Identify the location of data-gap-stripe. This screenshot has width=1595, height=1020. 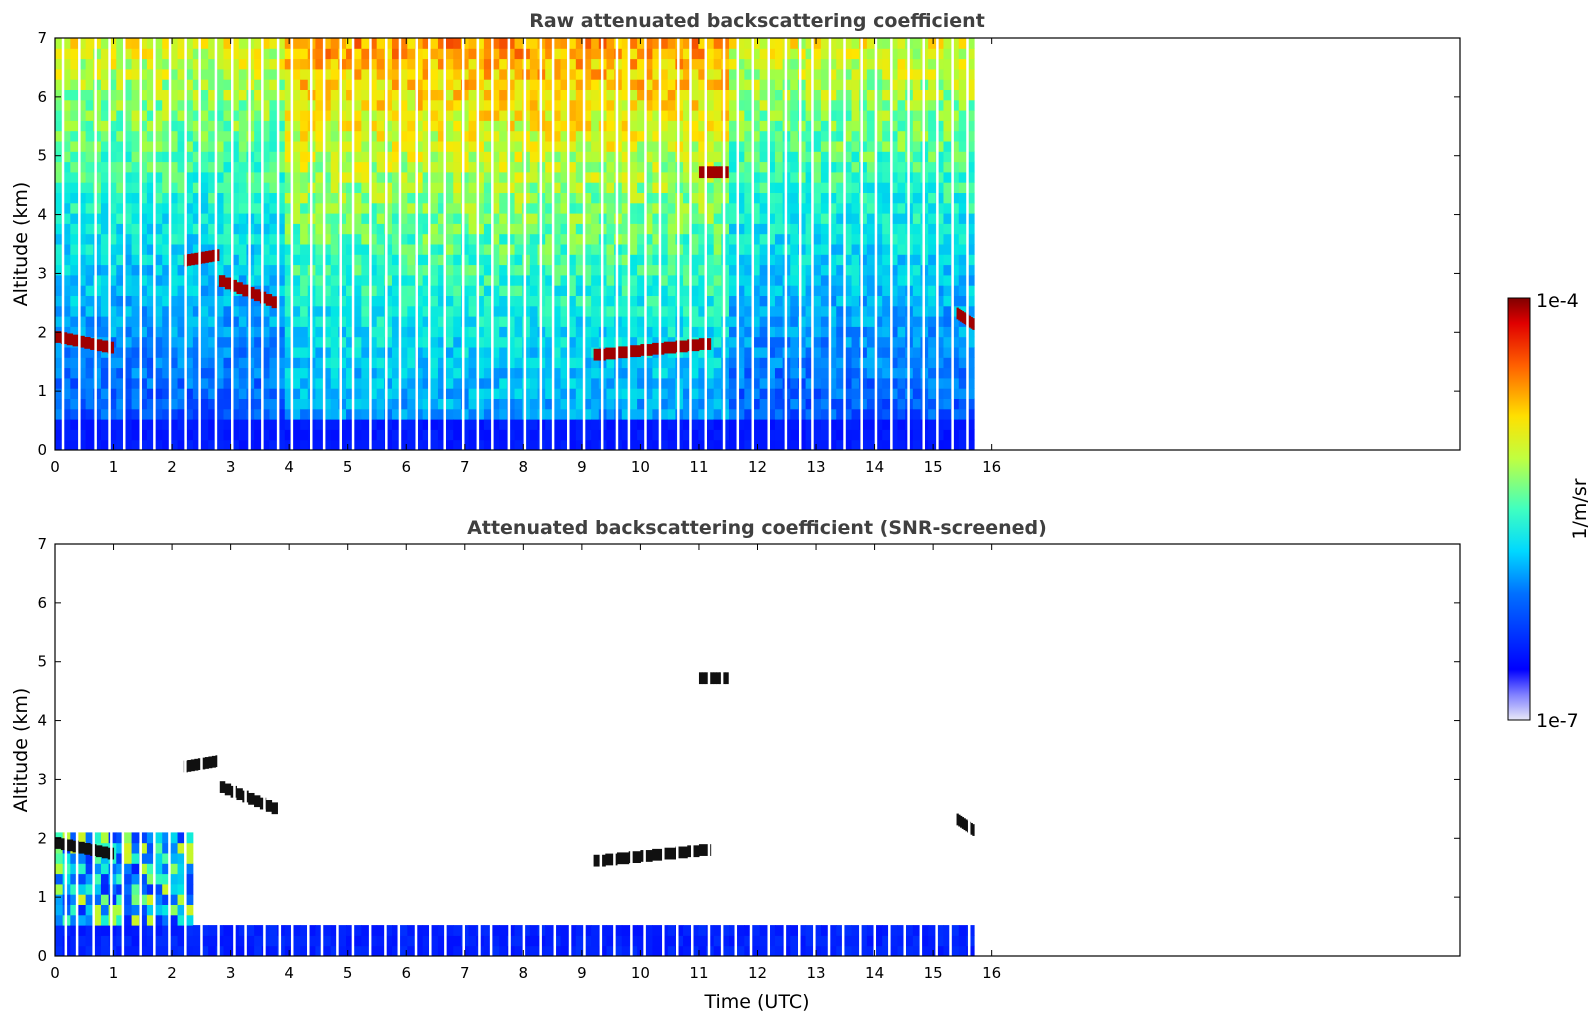
(568, 244).